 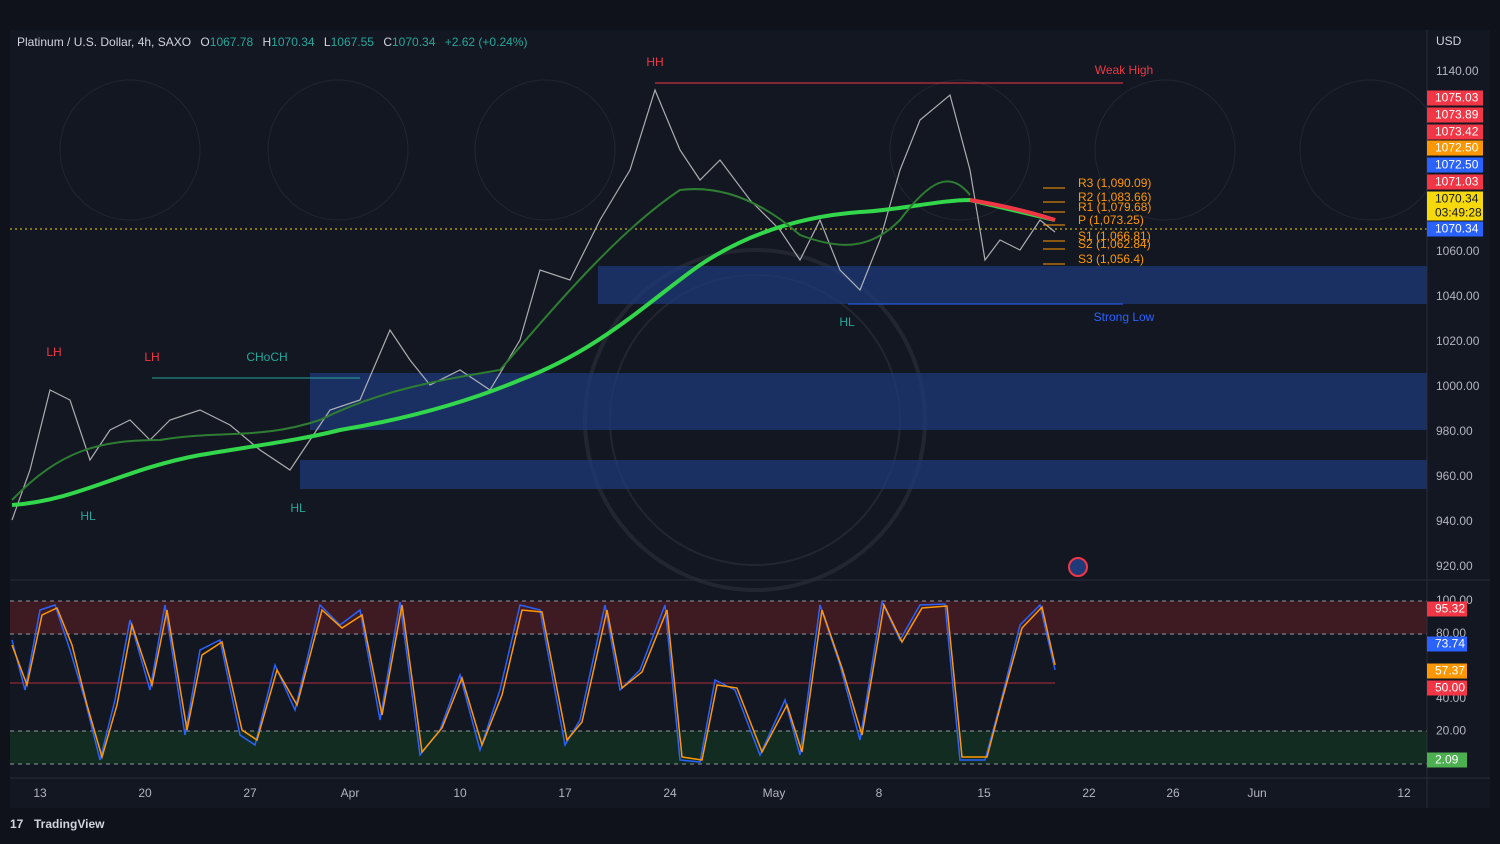 I want to click on overbought-band, so click(x=718, y=617).